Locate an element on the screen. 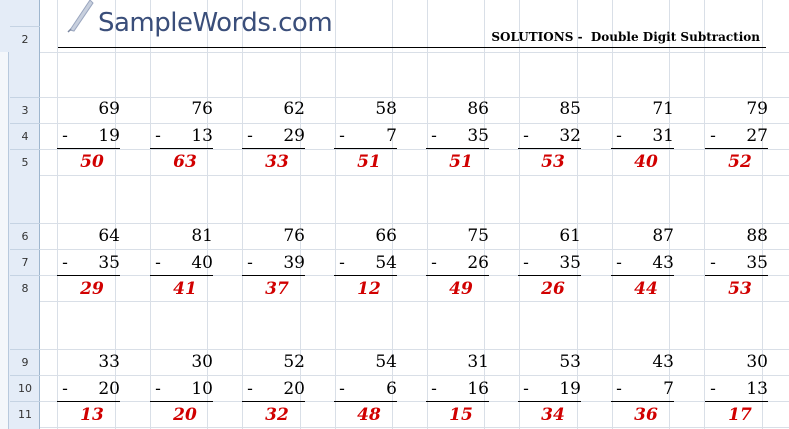  minuend: 30 is located at coordinates (202, 362).